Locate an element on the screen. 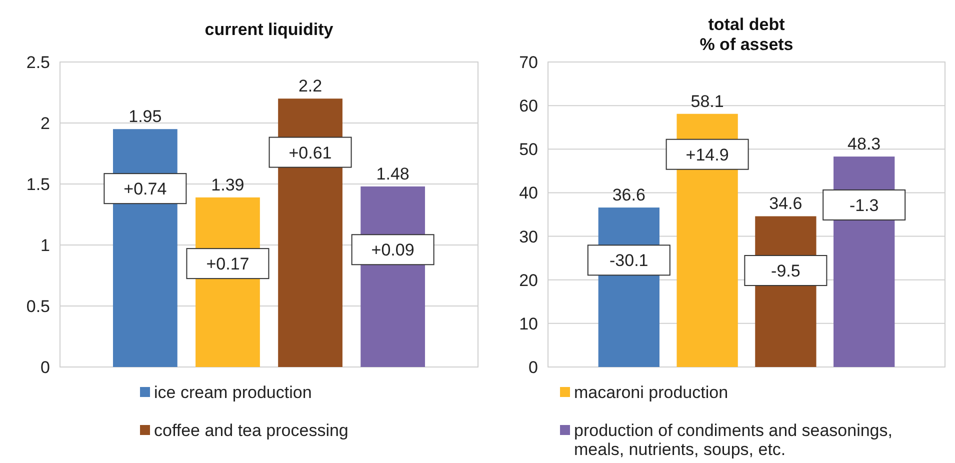  annotation: +0.17 is located at coordinates (228, 264).